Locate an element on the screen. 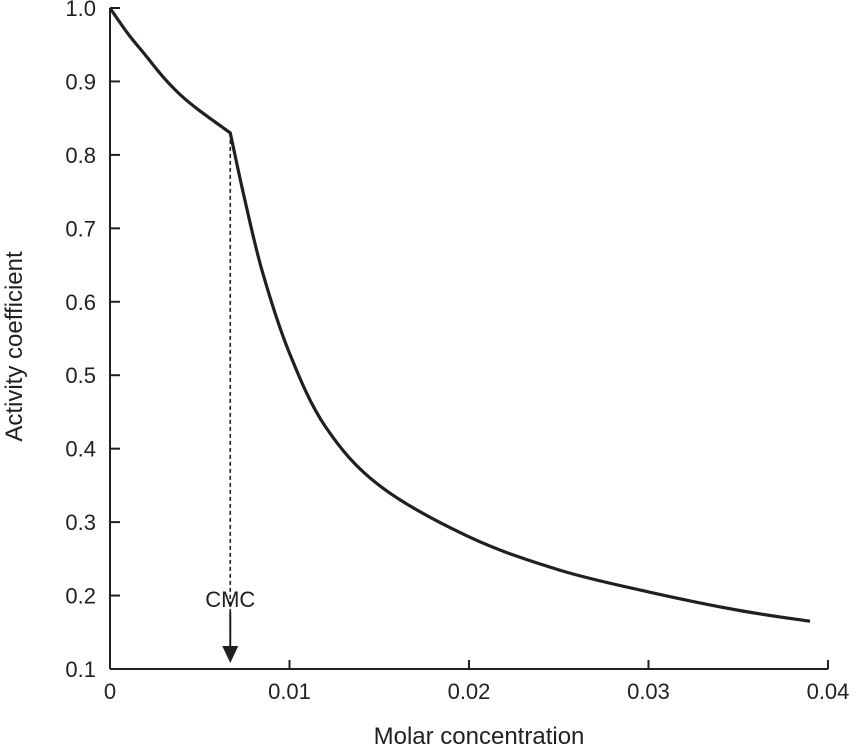 This screenshot has height=751, width=863. y-tick-label: 0.9 is located at coordinates (80, 81).